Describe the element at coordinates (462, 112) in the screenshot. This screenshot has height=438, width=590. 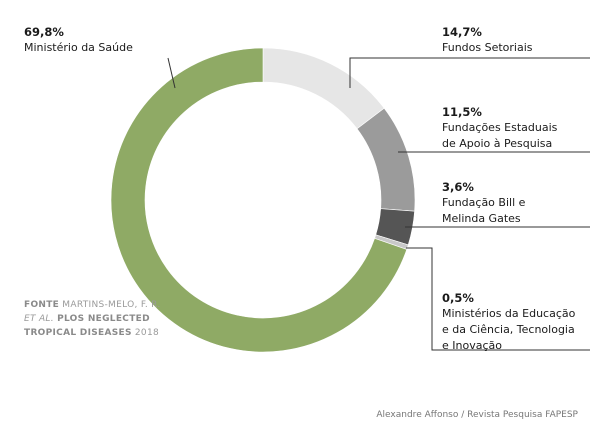
I see `slice-pct-fundacoes: 11,5%` at that location.